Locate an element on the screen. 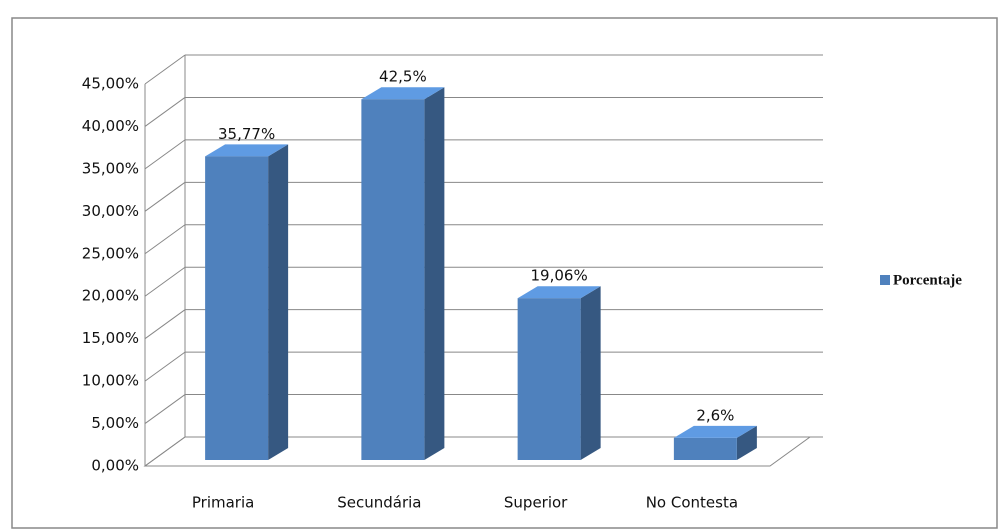 The width and height of the screenshot is (998, 529). x-tick-label: Secundária is located at coordinates (379, 503).